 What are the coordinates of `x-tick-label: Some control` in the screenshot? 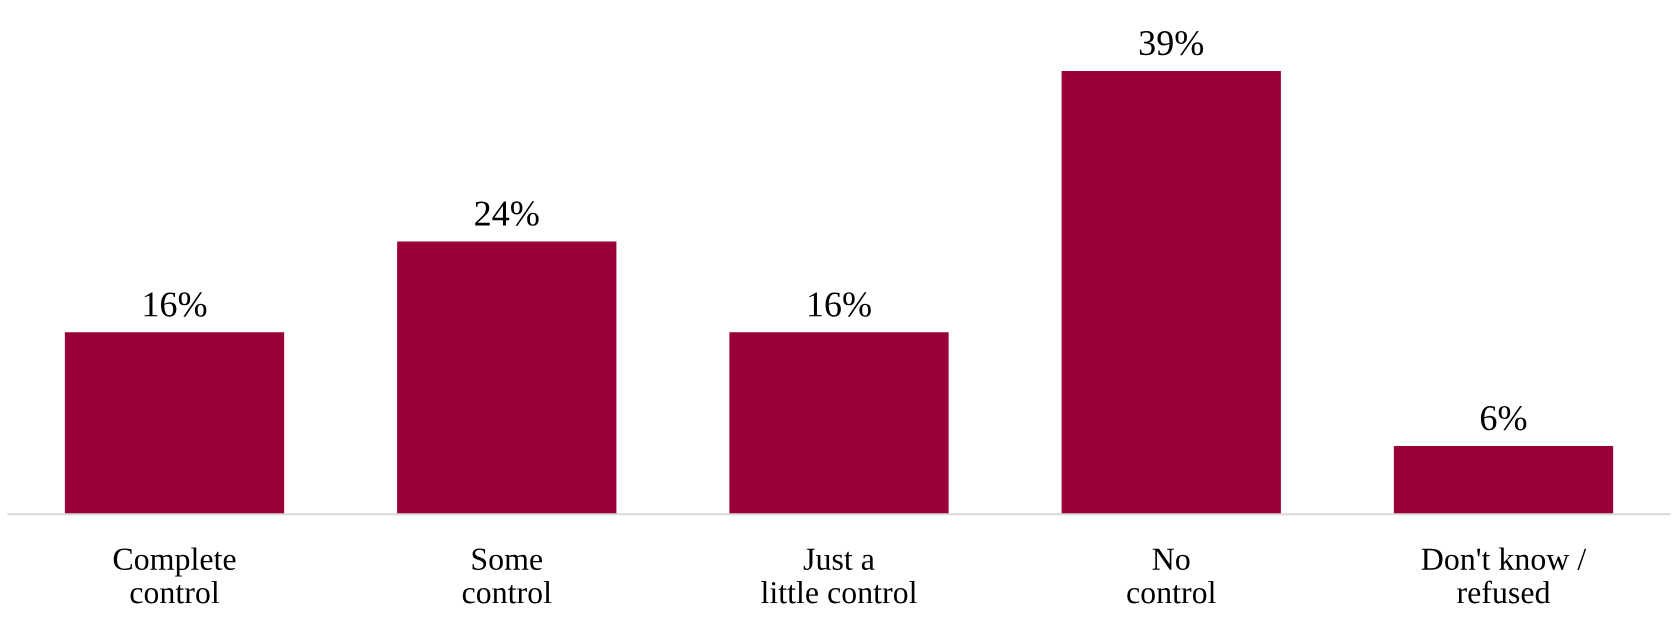 It's located at (507, 576).